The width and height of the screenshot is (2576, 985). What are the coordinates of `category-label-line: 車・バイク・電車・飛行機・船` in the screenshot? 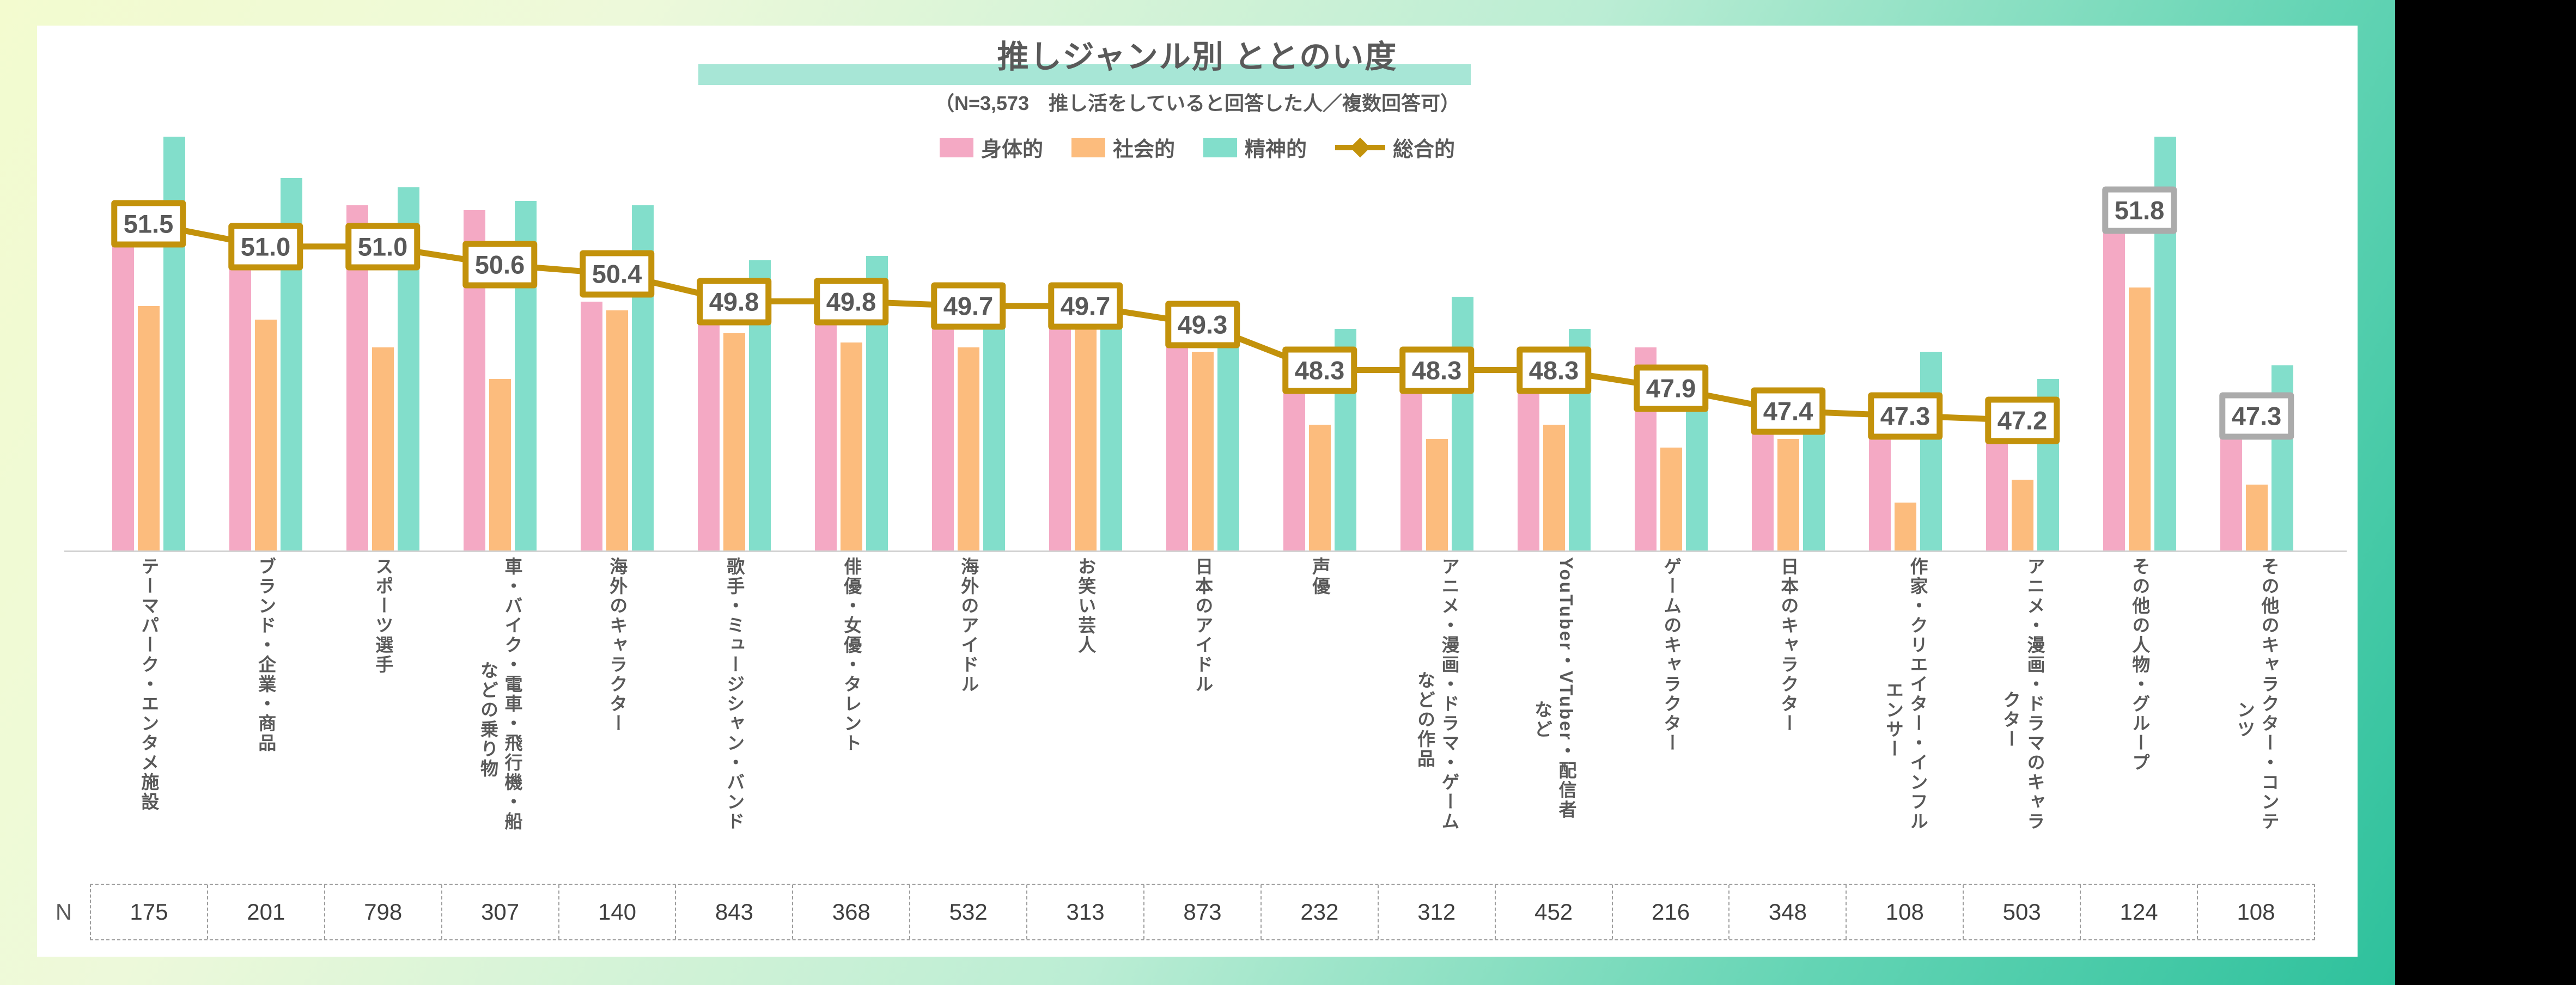 It's located at (513, 694).